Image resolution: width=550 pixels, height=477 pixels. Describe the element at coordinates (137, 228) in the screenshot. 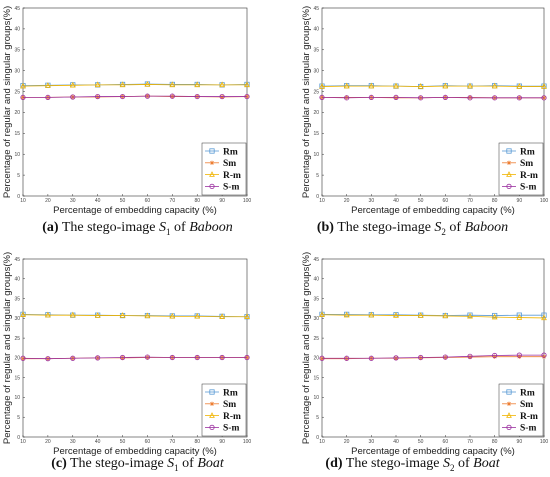

I see `chart-caption-a: (a) The stego-image S1 of Baboon` at that location.